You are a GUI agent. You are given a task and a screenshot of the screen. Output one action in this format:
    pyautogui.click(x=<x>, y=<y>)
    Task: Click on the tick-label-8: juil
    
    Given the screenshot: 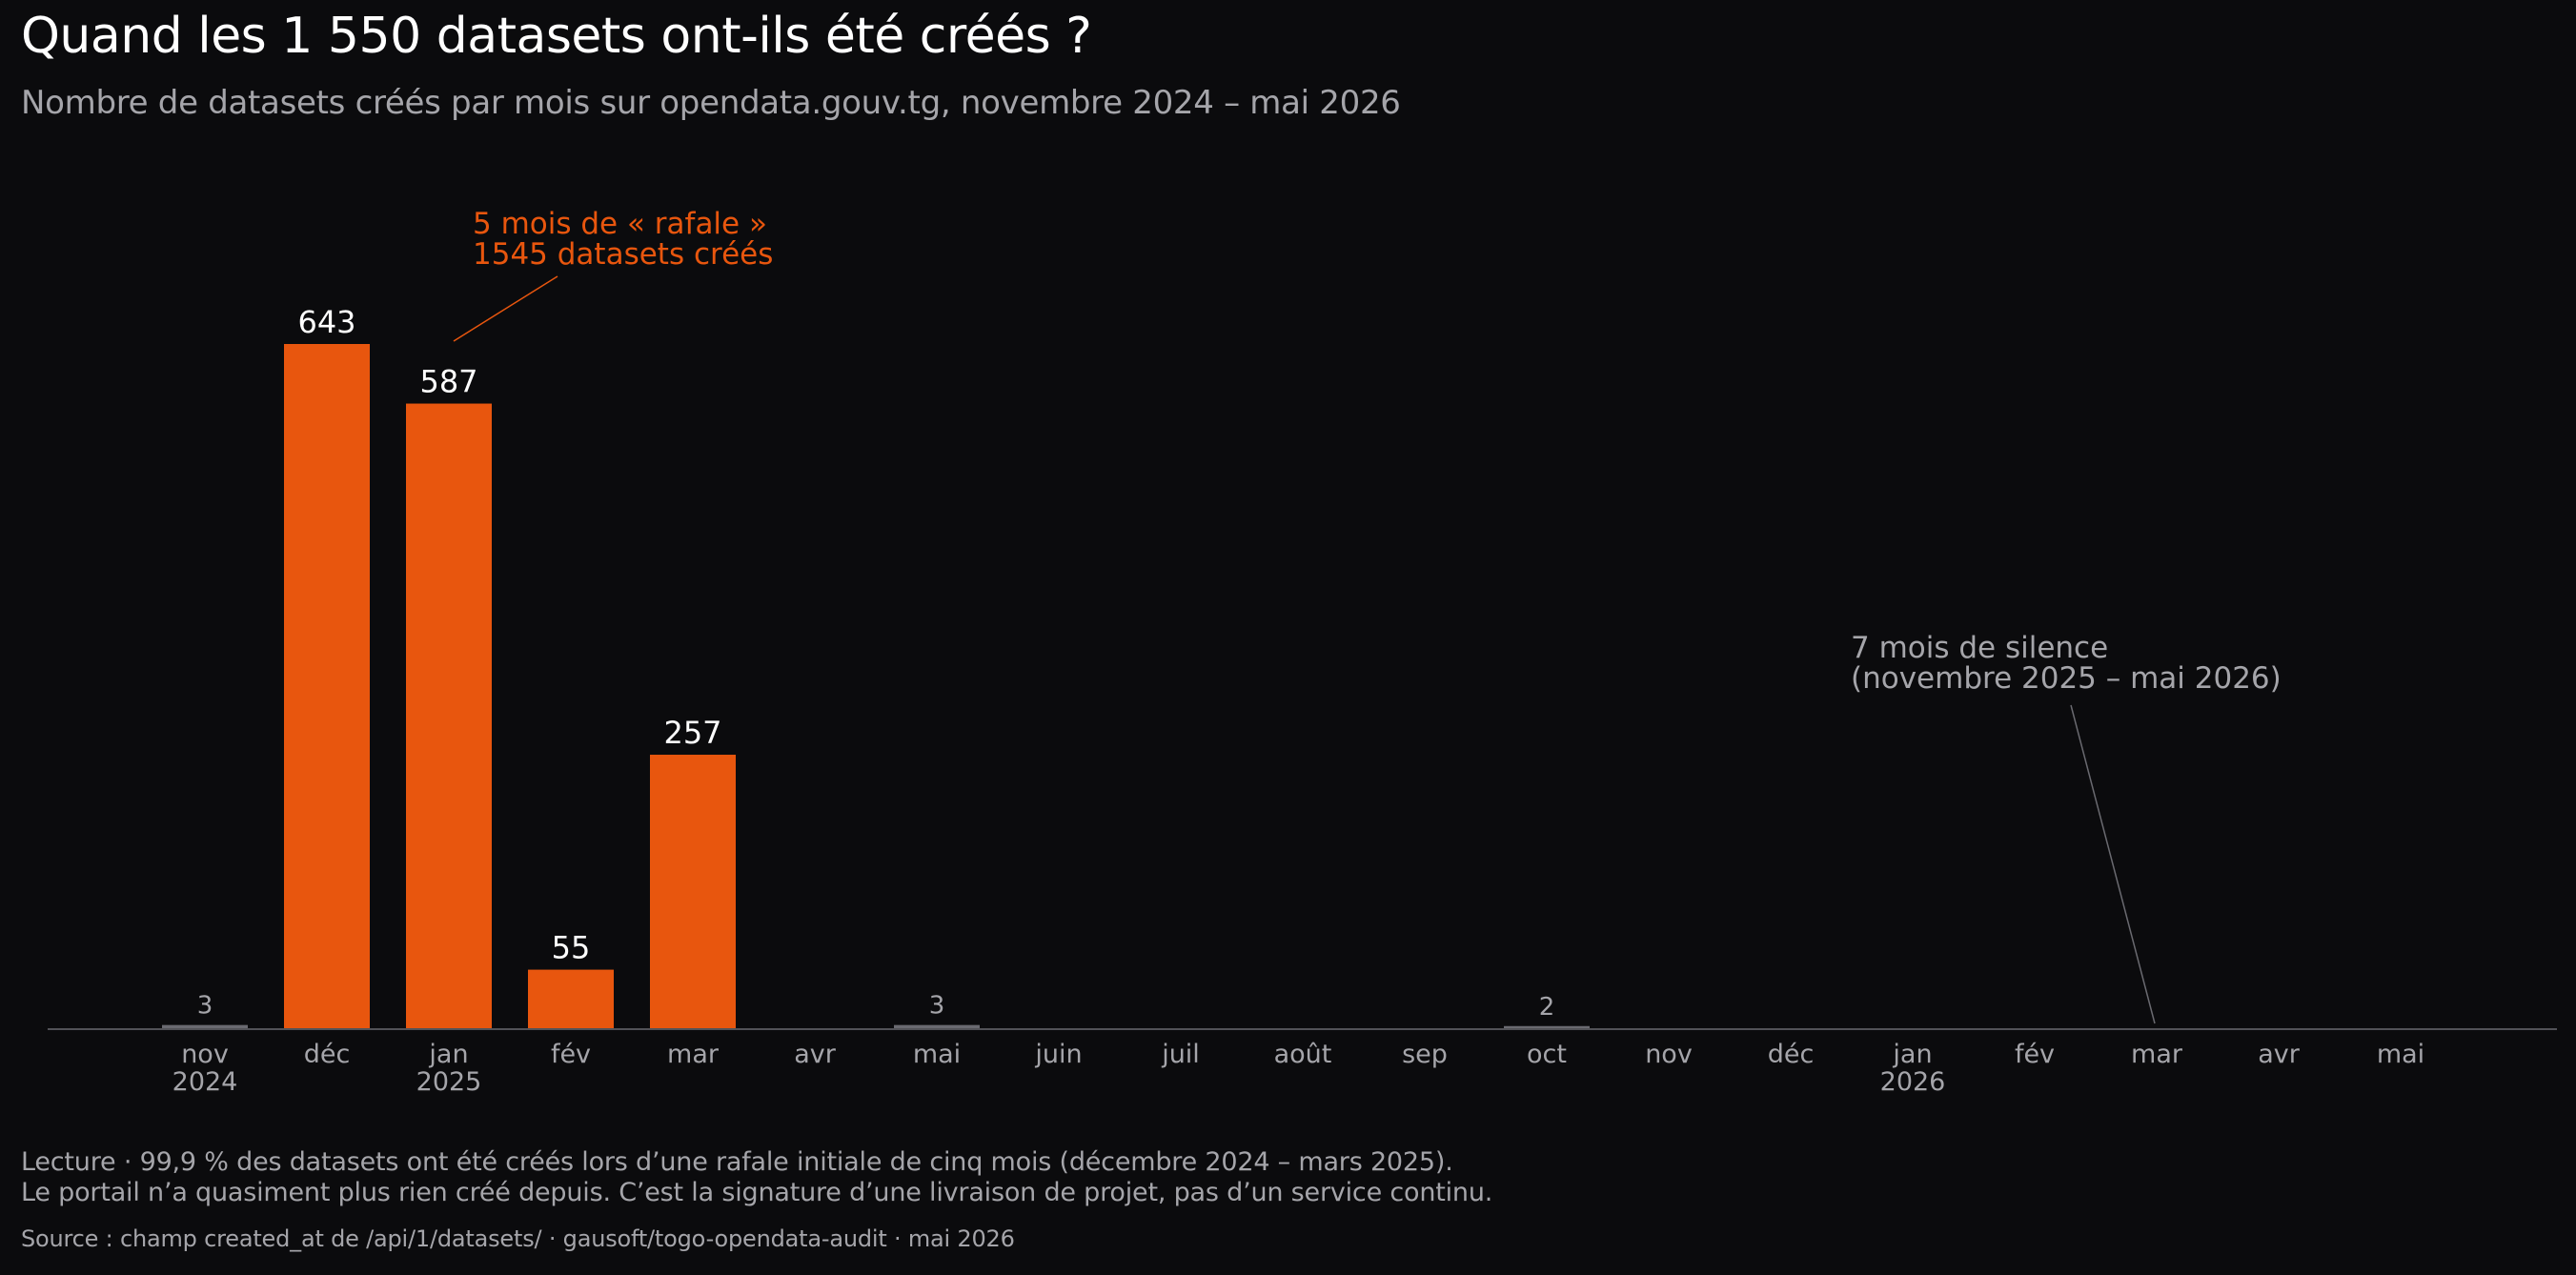 What is the action you would take?
    pyautogui.click(x=1180, y=1054)
    